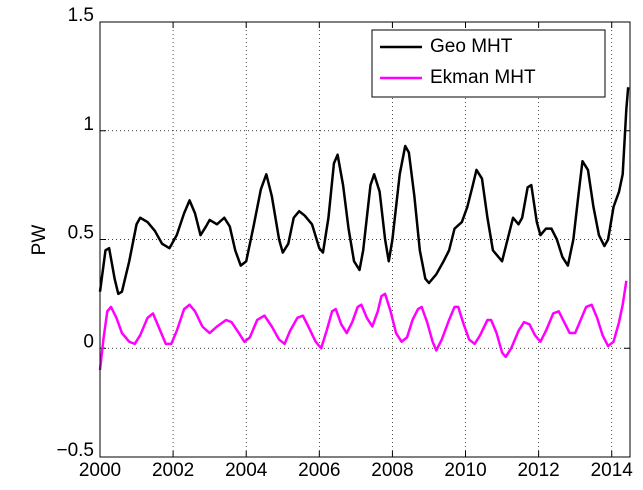 The image size is (643, 490). What do you see at coordinates (246, 470) in the screenshot?
I see `x-tick-label: 2004` at bounding box center [246, 470].